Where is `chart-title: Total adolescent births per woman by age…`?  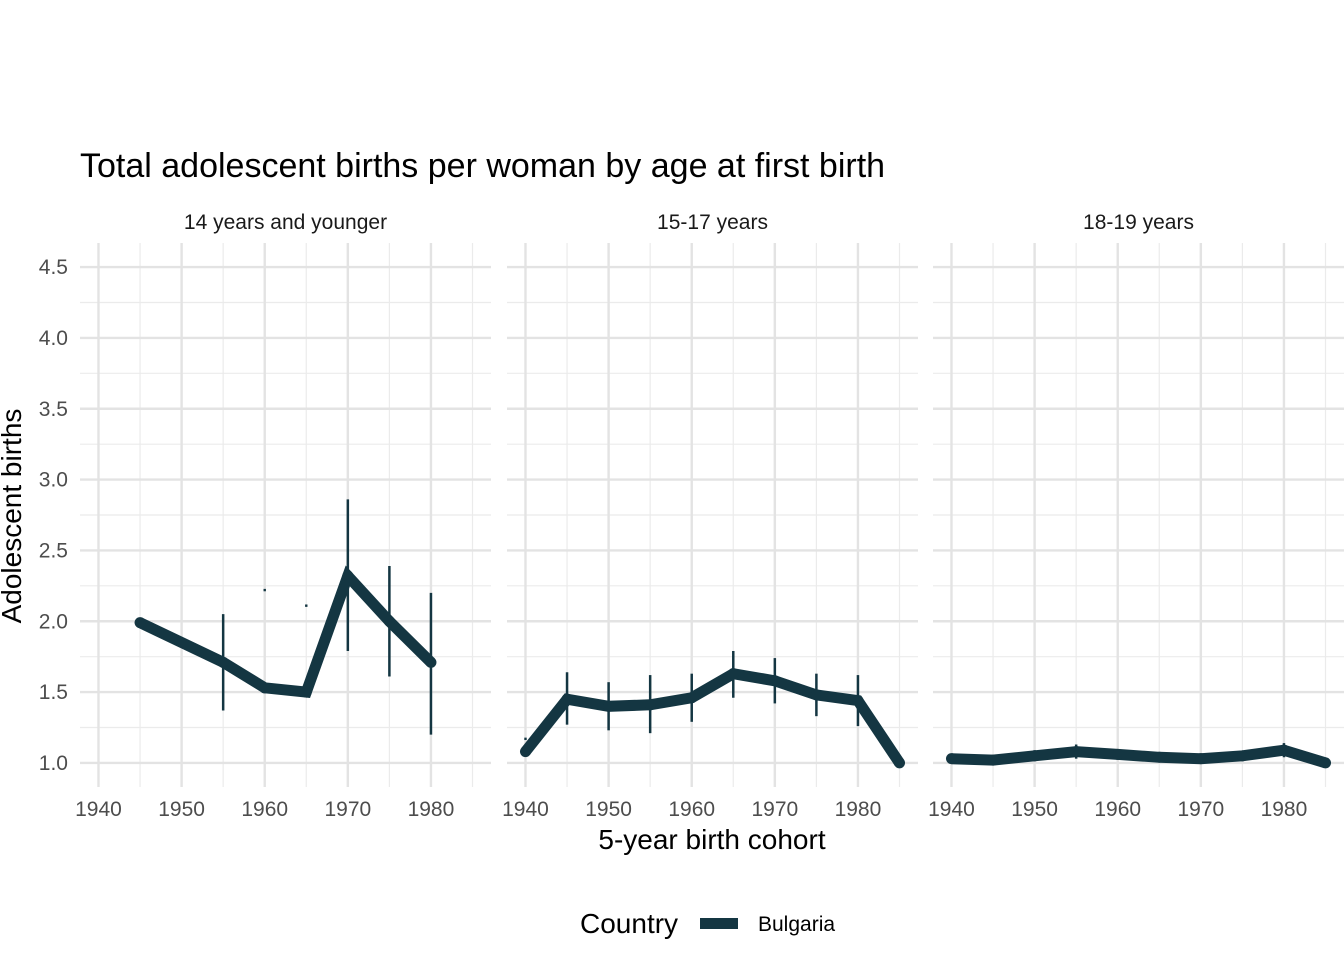
chart-title: Total adolescent births per woman by age… is located at coordinates (482, 166).